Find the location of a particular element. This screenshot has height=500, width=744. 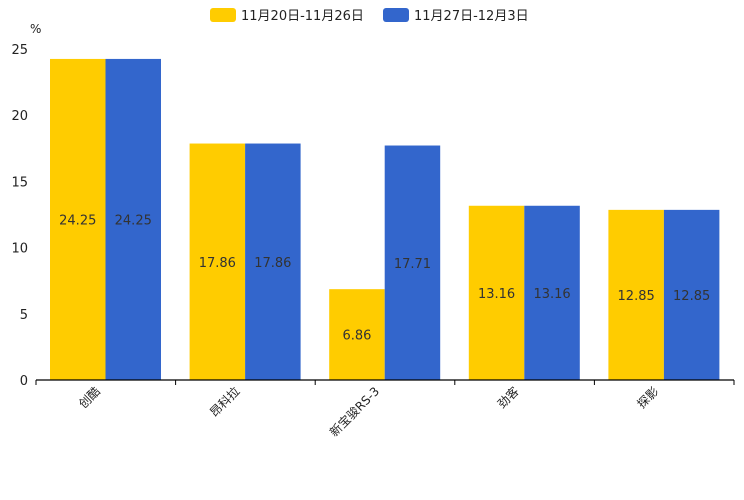

legend-label: 11月20日-11月26日 is located at coordinates (302, 16).